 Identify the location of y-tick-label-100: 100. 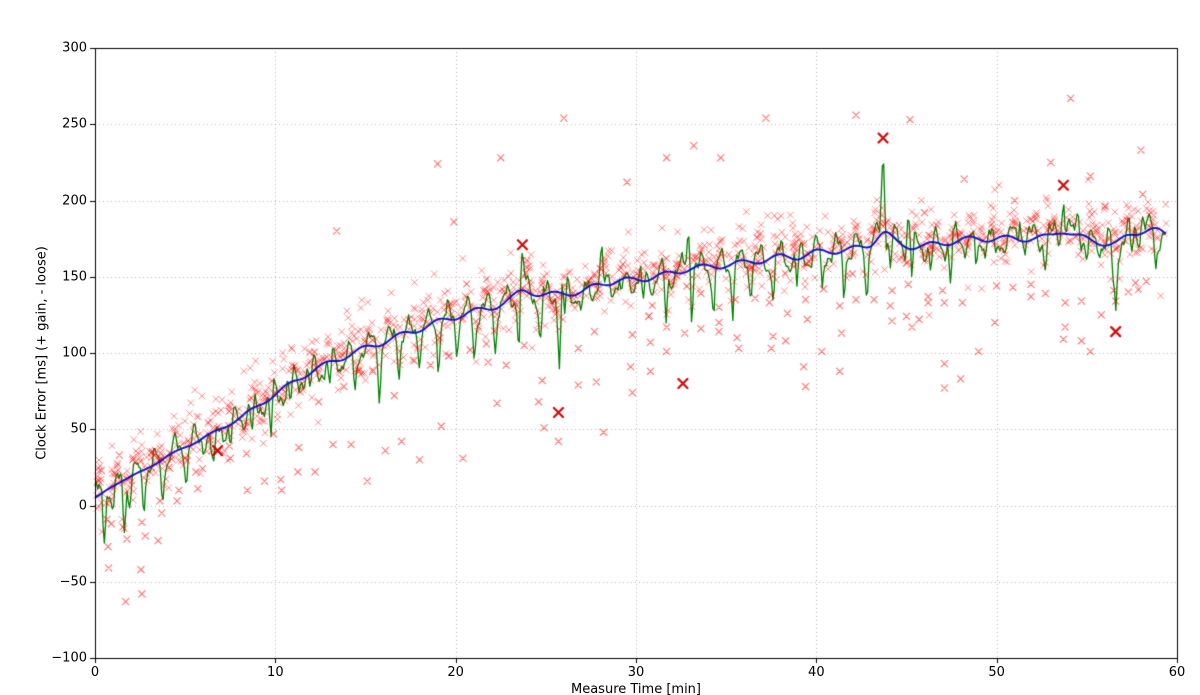
(74, 353).